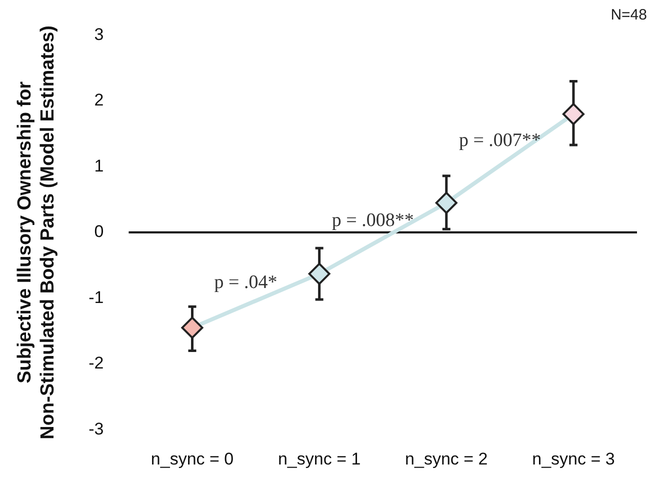 The image size is (657, 500). What do you see at coordinates (99, 232) in the screenshot?
I see `y-tick-label: 0` at bounding box center [99, 232].